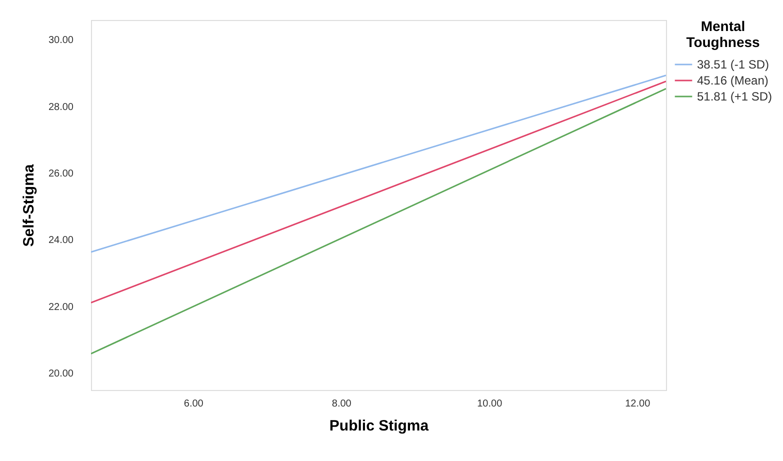 Image resolution: width=783 pixels, height=461 pixels. Describe the element at coordinates (61, 374) in the screenshot. I see `y-tick-label: 20.00` at that location.